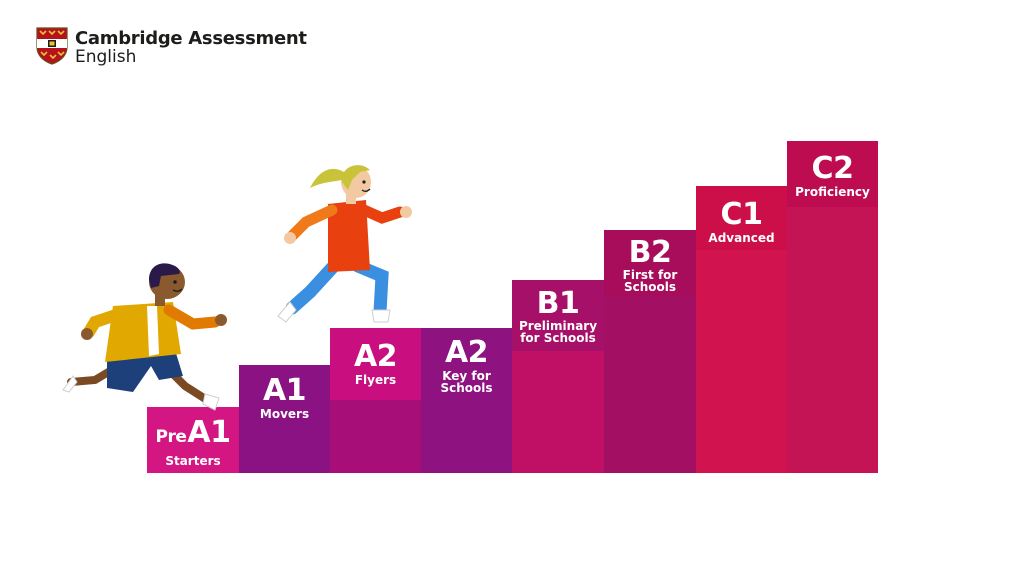 The width and height of the screenshot is (1024, 576). What do you see at coordinates (741, 214) in the screenshot?
I see `step-level-code: C1` at bounding box center [741, 214].